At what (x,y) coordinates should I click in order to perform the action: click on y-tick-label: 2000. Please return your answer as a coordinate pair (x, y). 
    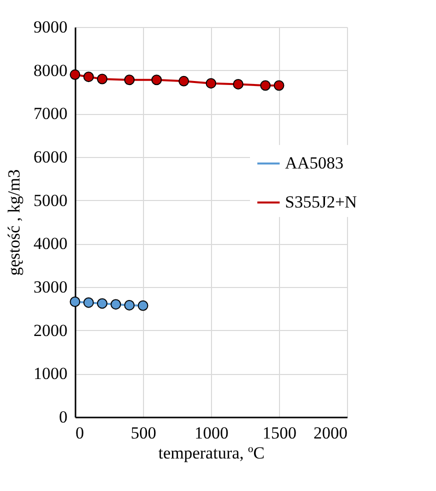
    Looking at the image, I should click on (51, 330).